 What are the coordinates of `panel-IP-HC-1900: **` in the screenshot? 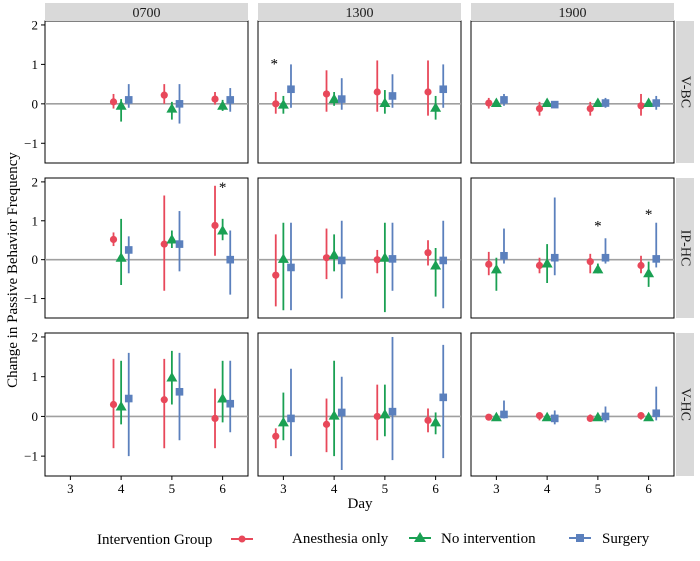 It's located at (572, 248).